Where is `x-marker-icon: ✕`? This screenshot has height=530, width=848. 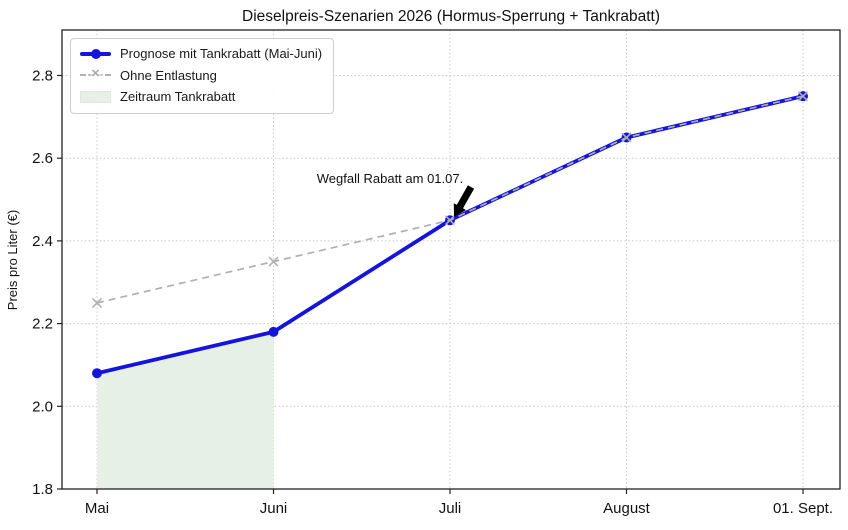
x-marker-icon: ✕ is located at coordinates (95, 75).